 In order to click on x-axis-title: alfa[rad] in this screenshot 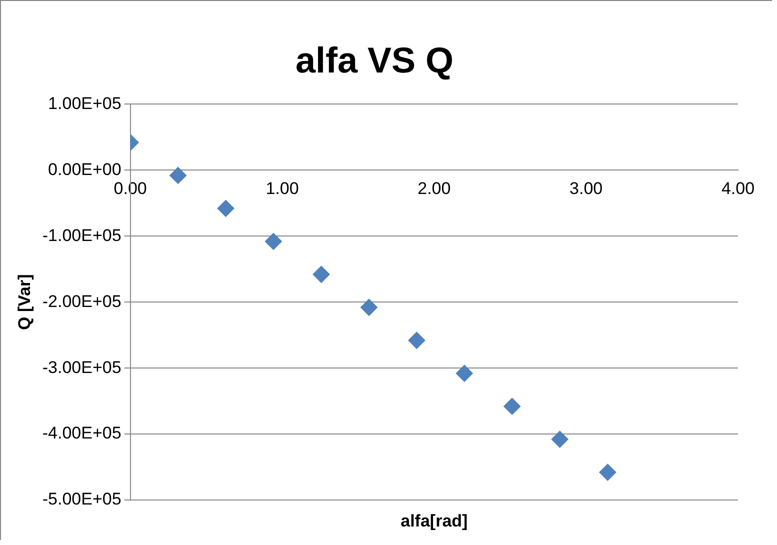, I will do `click(434, 521)`.